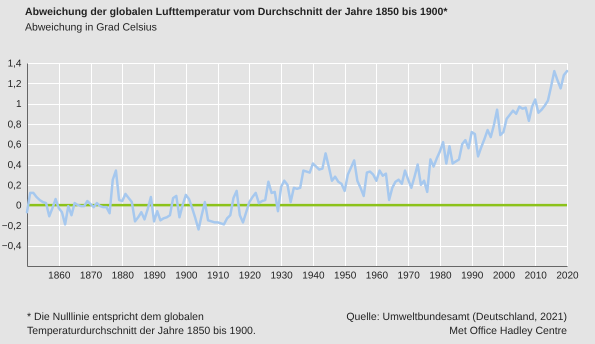  I want to click on y-tick-label: 0,6, so click(15, 145).